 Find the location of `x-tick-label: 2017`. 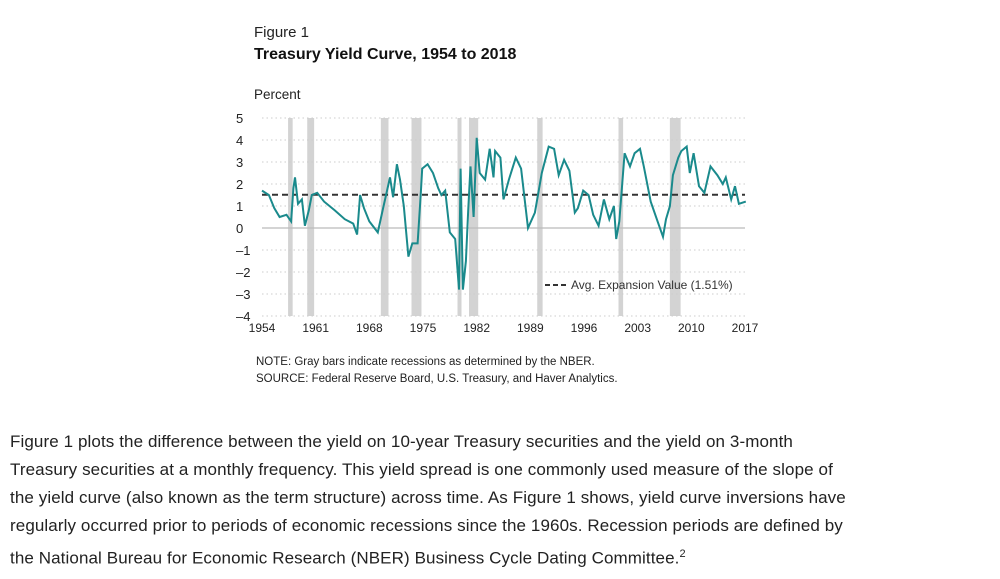

x-tick-label: 2017 is located at coordinates (745, 328).